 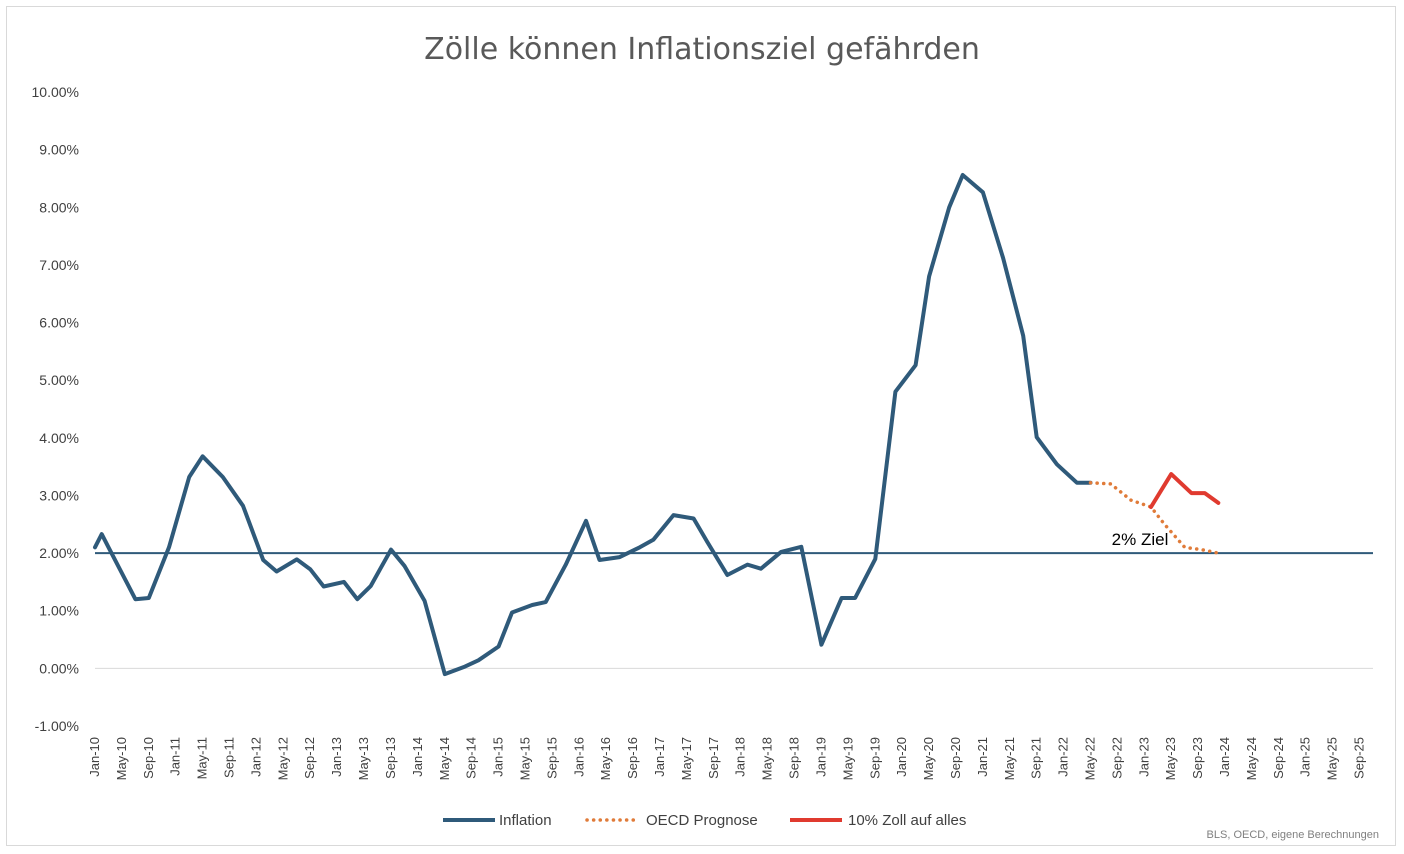 I want to click on x-tick-label: May-23, so click(x=1170, y=758).